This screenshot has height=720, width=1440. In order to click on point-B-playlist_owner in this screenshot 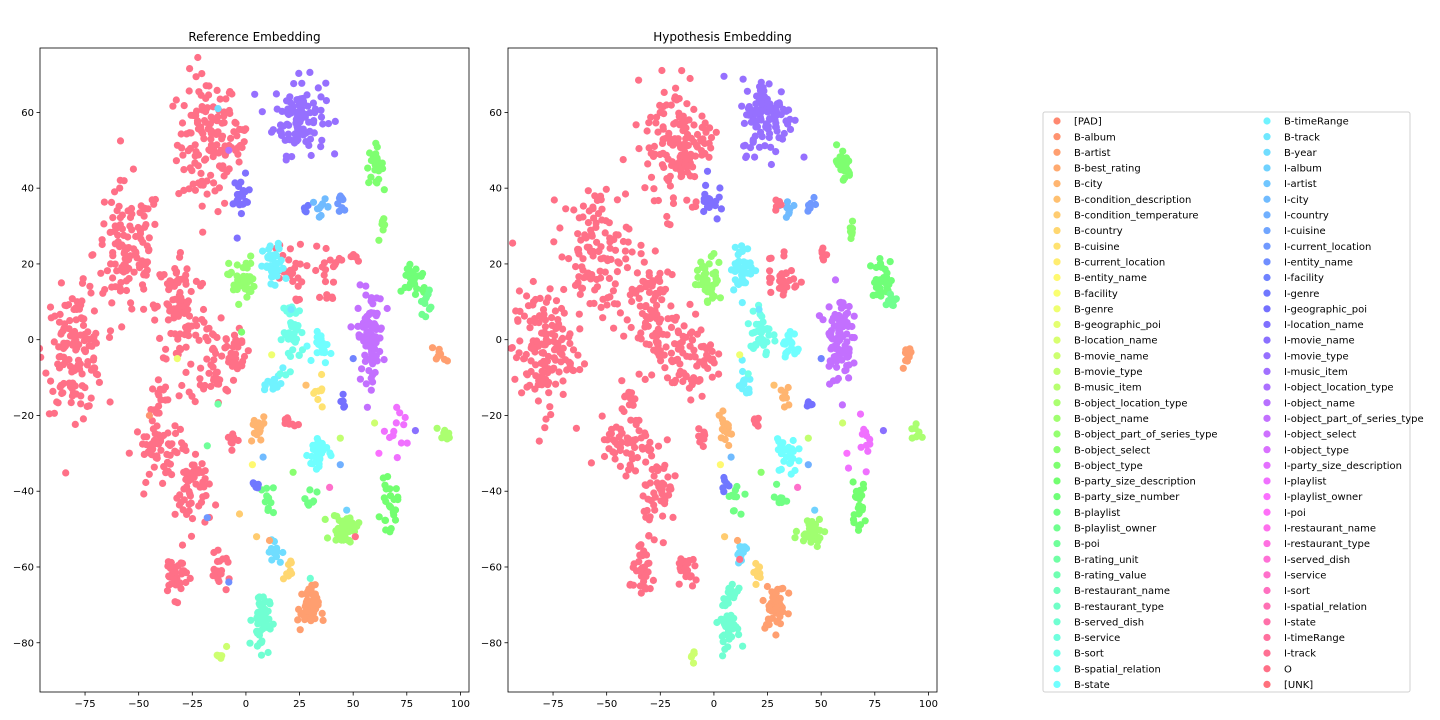, I will do `click(893, 305)`.